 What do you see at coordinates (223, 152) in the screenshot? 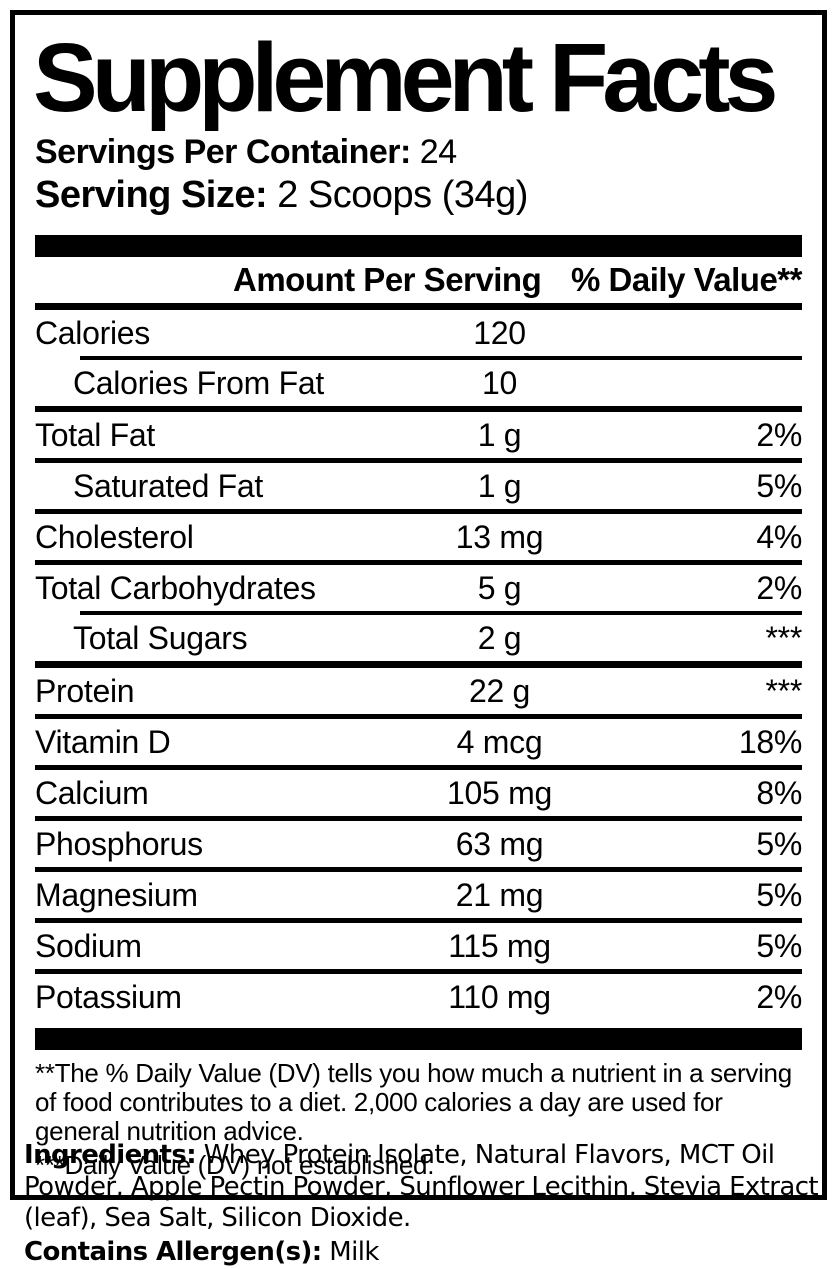
I see `servings-per-container-label: Servings Per Container:` at bounding box center [223, 152].